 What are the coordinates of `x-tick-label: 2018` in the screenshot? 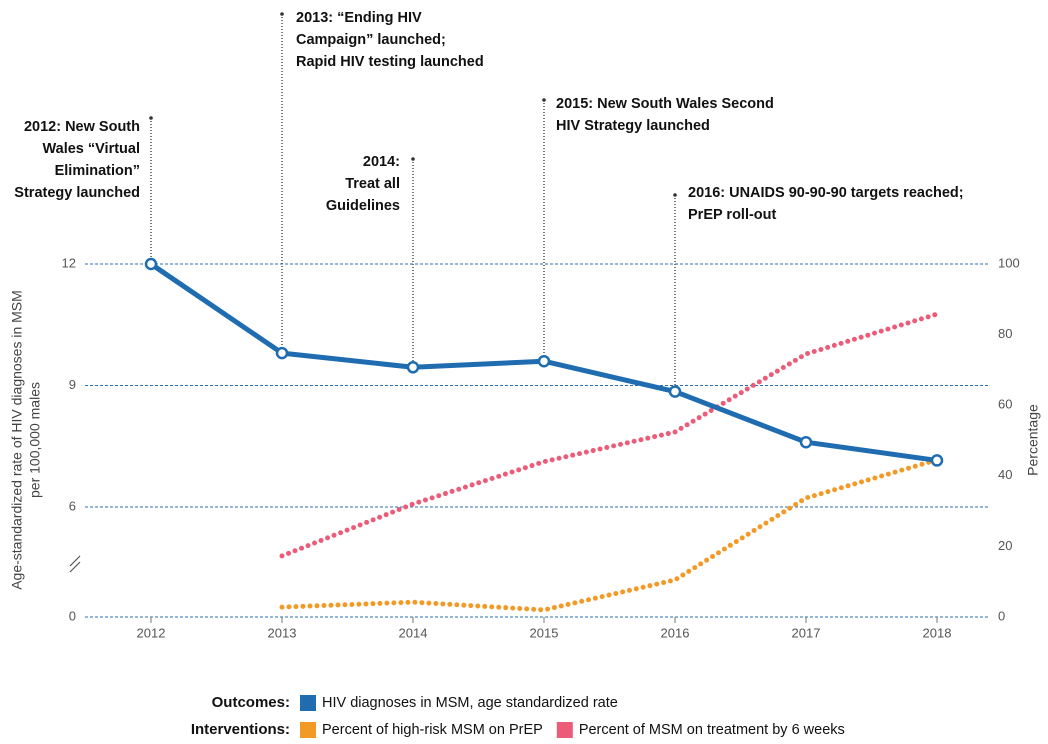 It's located at (937, 632).